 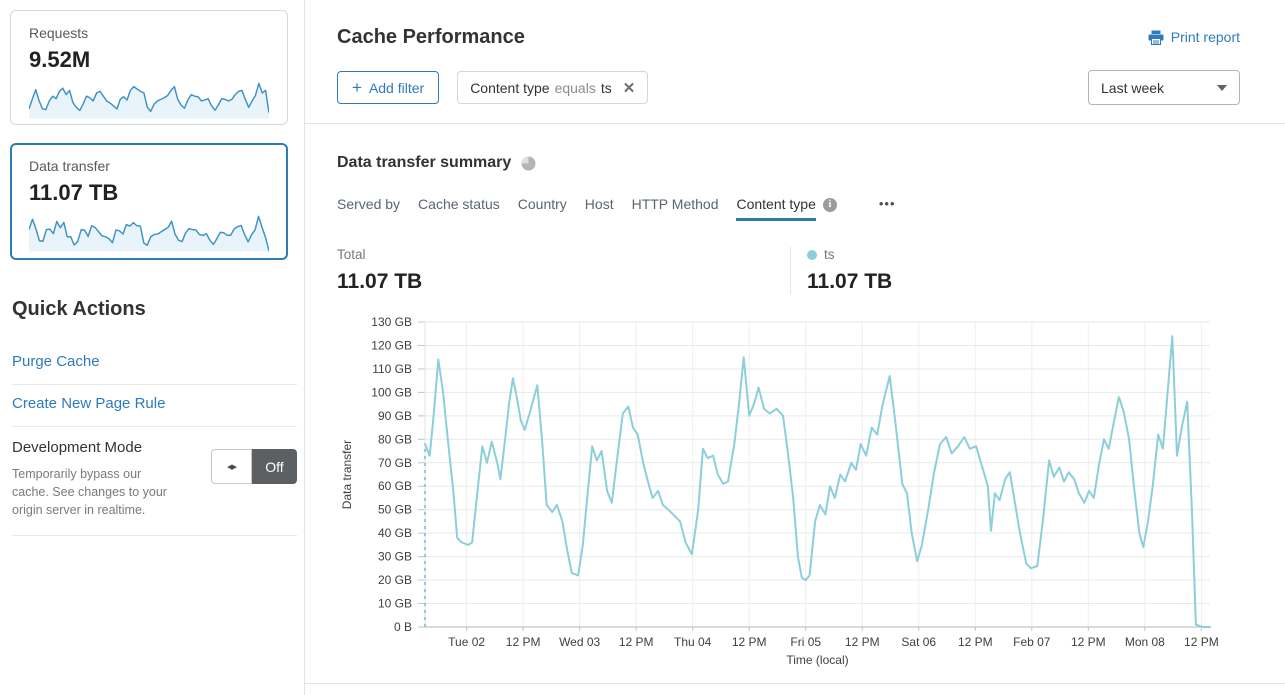 What do you see at coordinates (74, 192) in the screenshot?
I see `data-transfer-card-value: 11.07 TB` at bounding box center [74, 192].